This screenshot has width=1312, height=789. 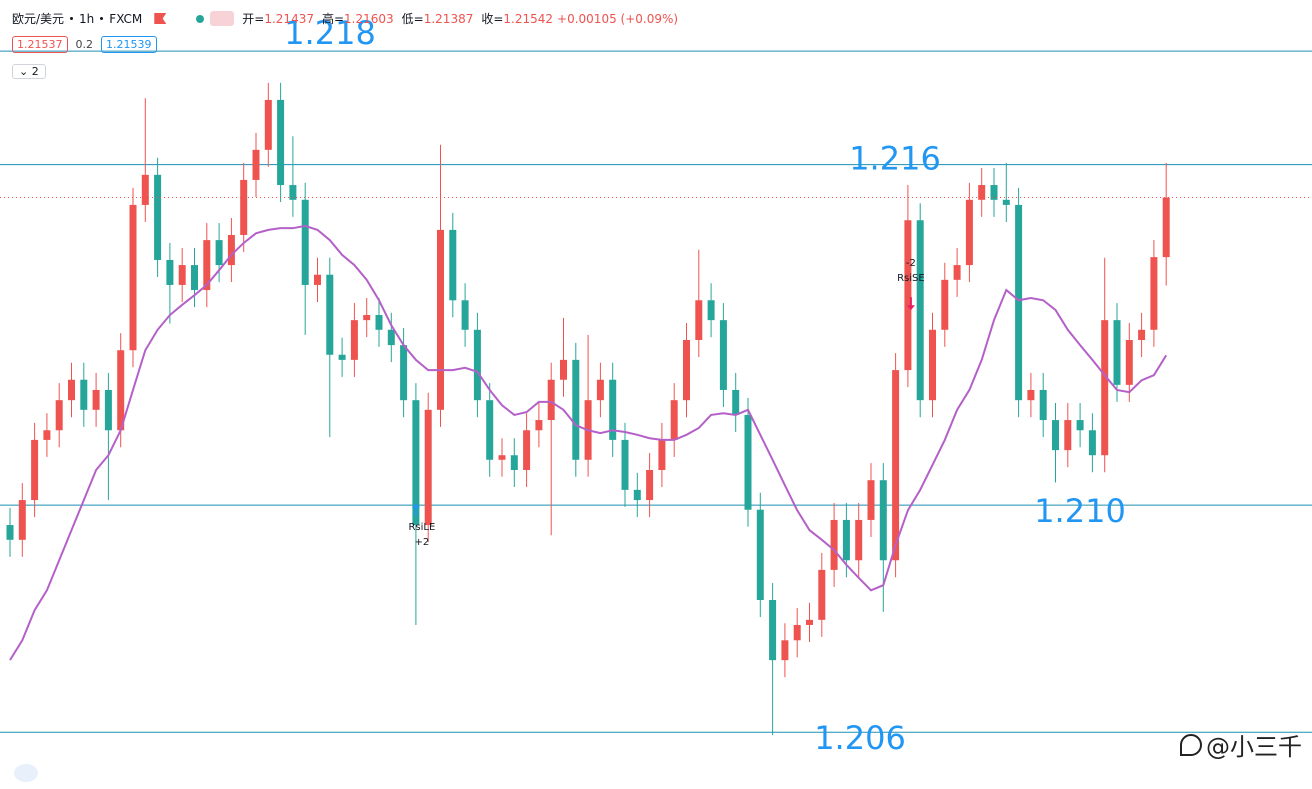 I want to click on indicator-row: ⌄ 2, so click(x=29, y=71).